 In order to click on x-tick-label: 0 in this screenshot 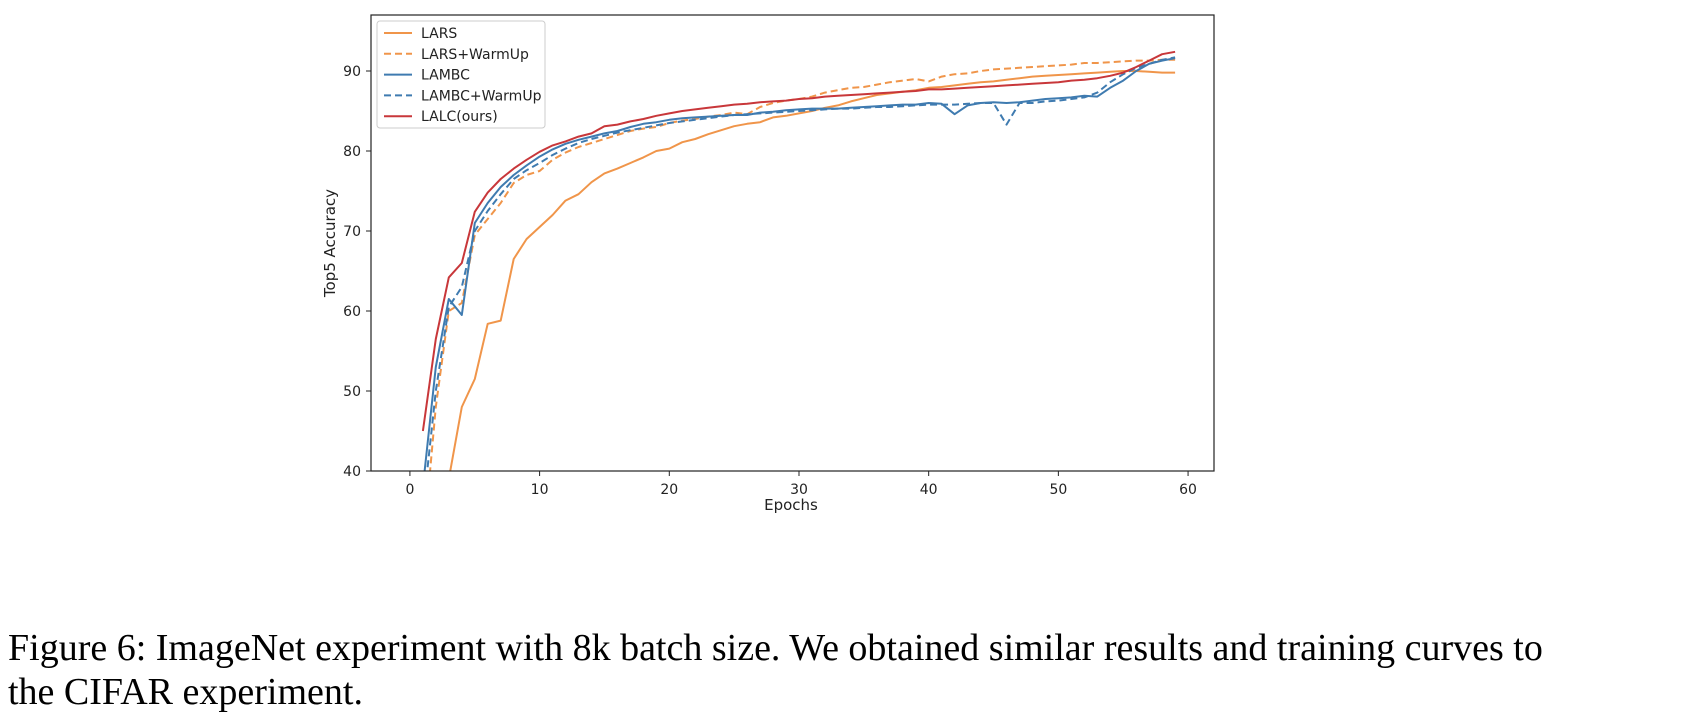, I will do `click(409, 490)`.